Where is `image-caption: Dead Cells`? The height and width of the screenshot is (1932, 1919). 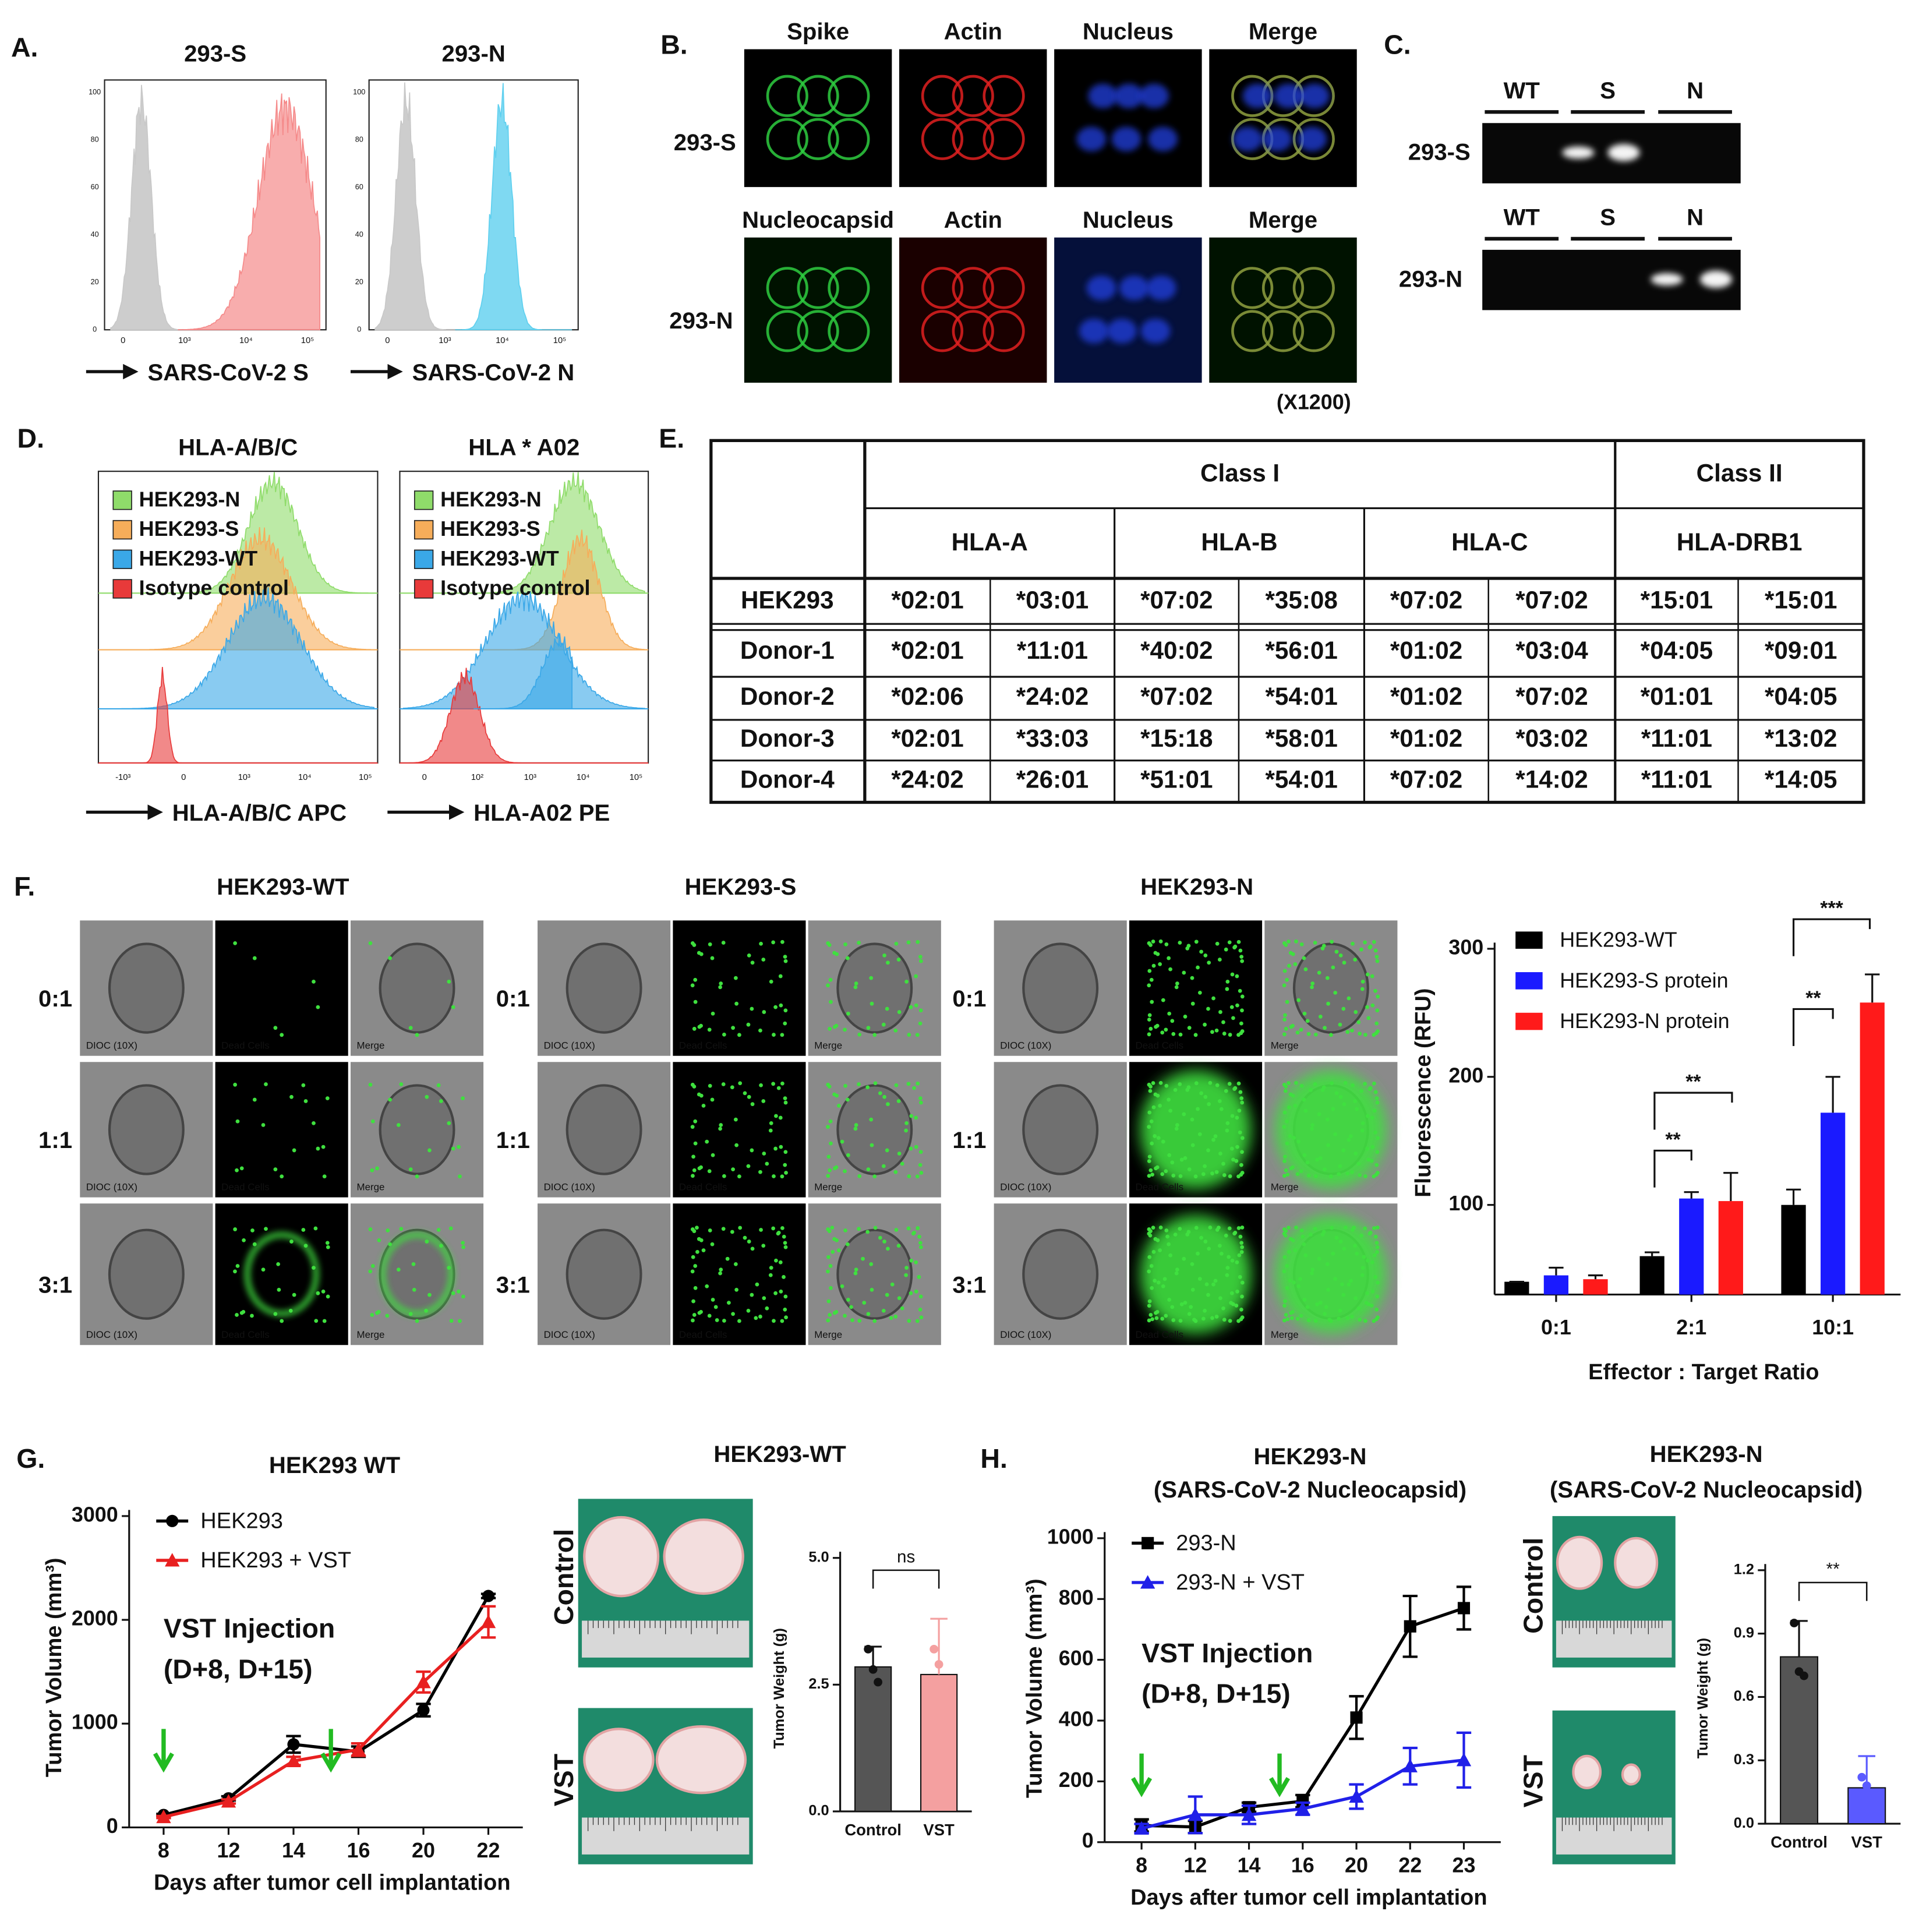
image-caption: Dead Cells is located at coordinates (245, 1045).